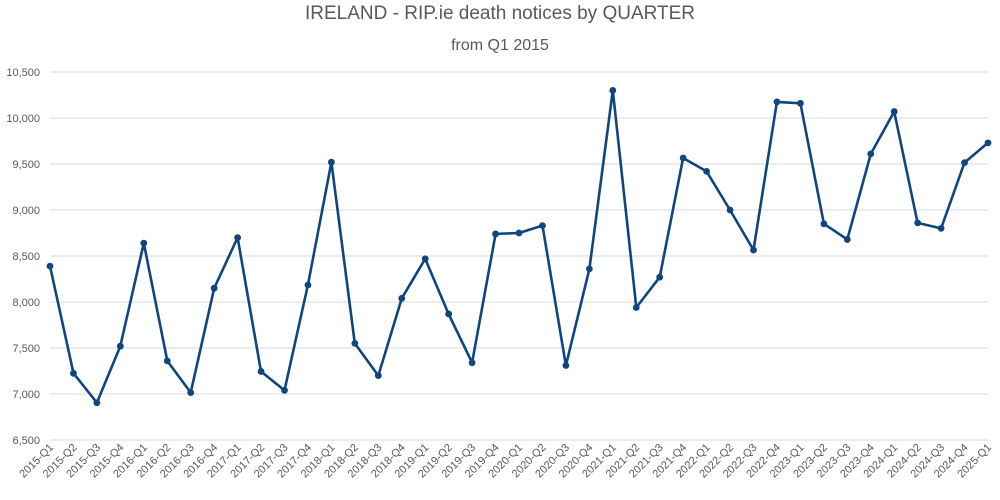  Describe the element at coordinates (26, 349) in the screenshot. I see `y-tick-label: 7,500` at that location.